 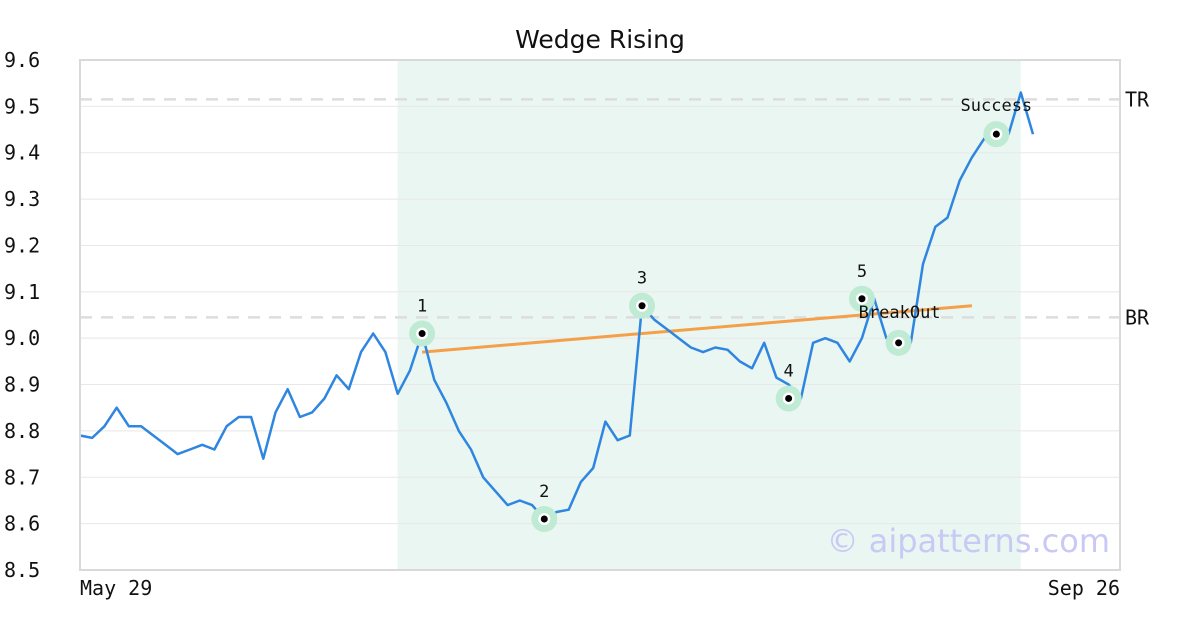 I want to click on watermark: © aipatterns.com, so click(x=968, y=541).